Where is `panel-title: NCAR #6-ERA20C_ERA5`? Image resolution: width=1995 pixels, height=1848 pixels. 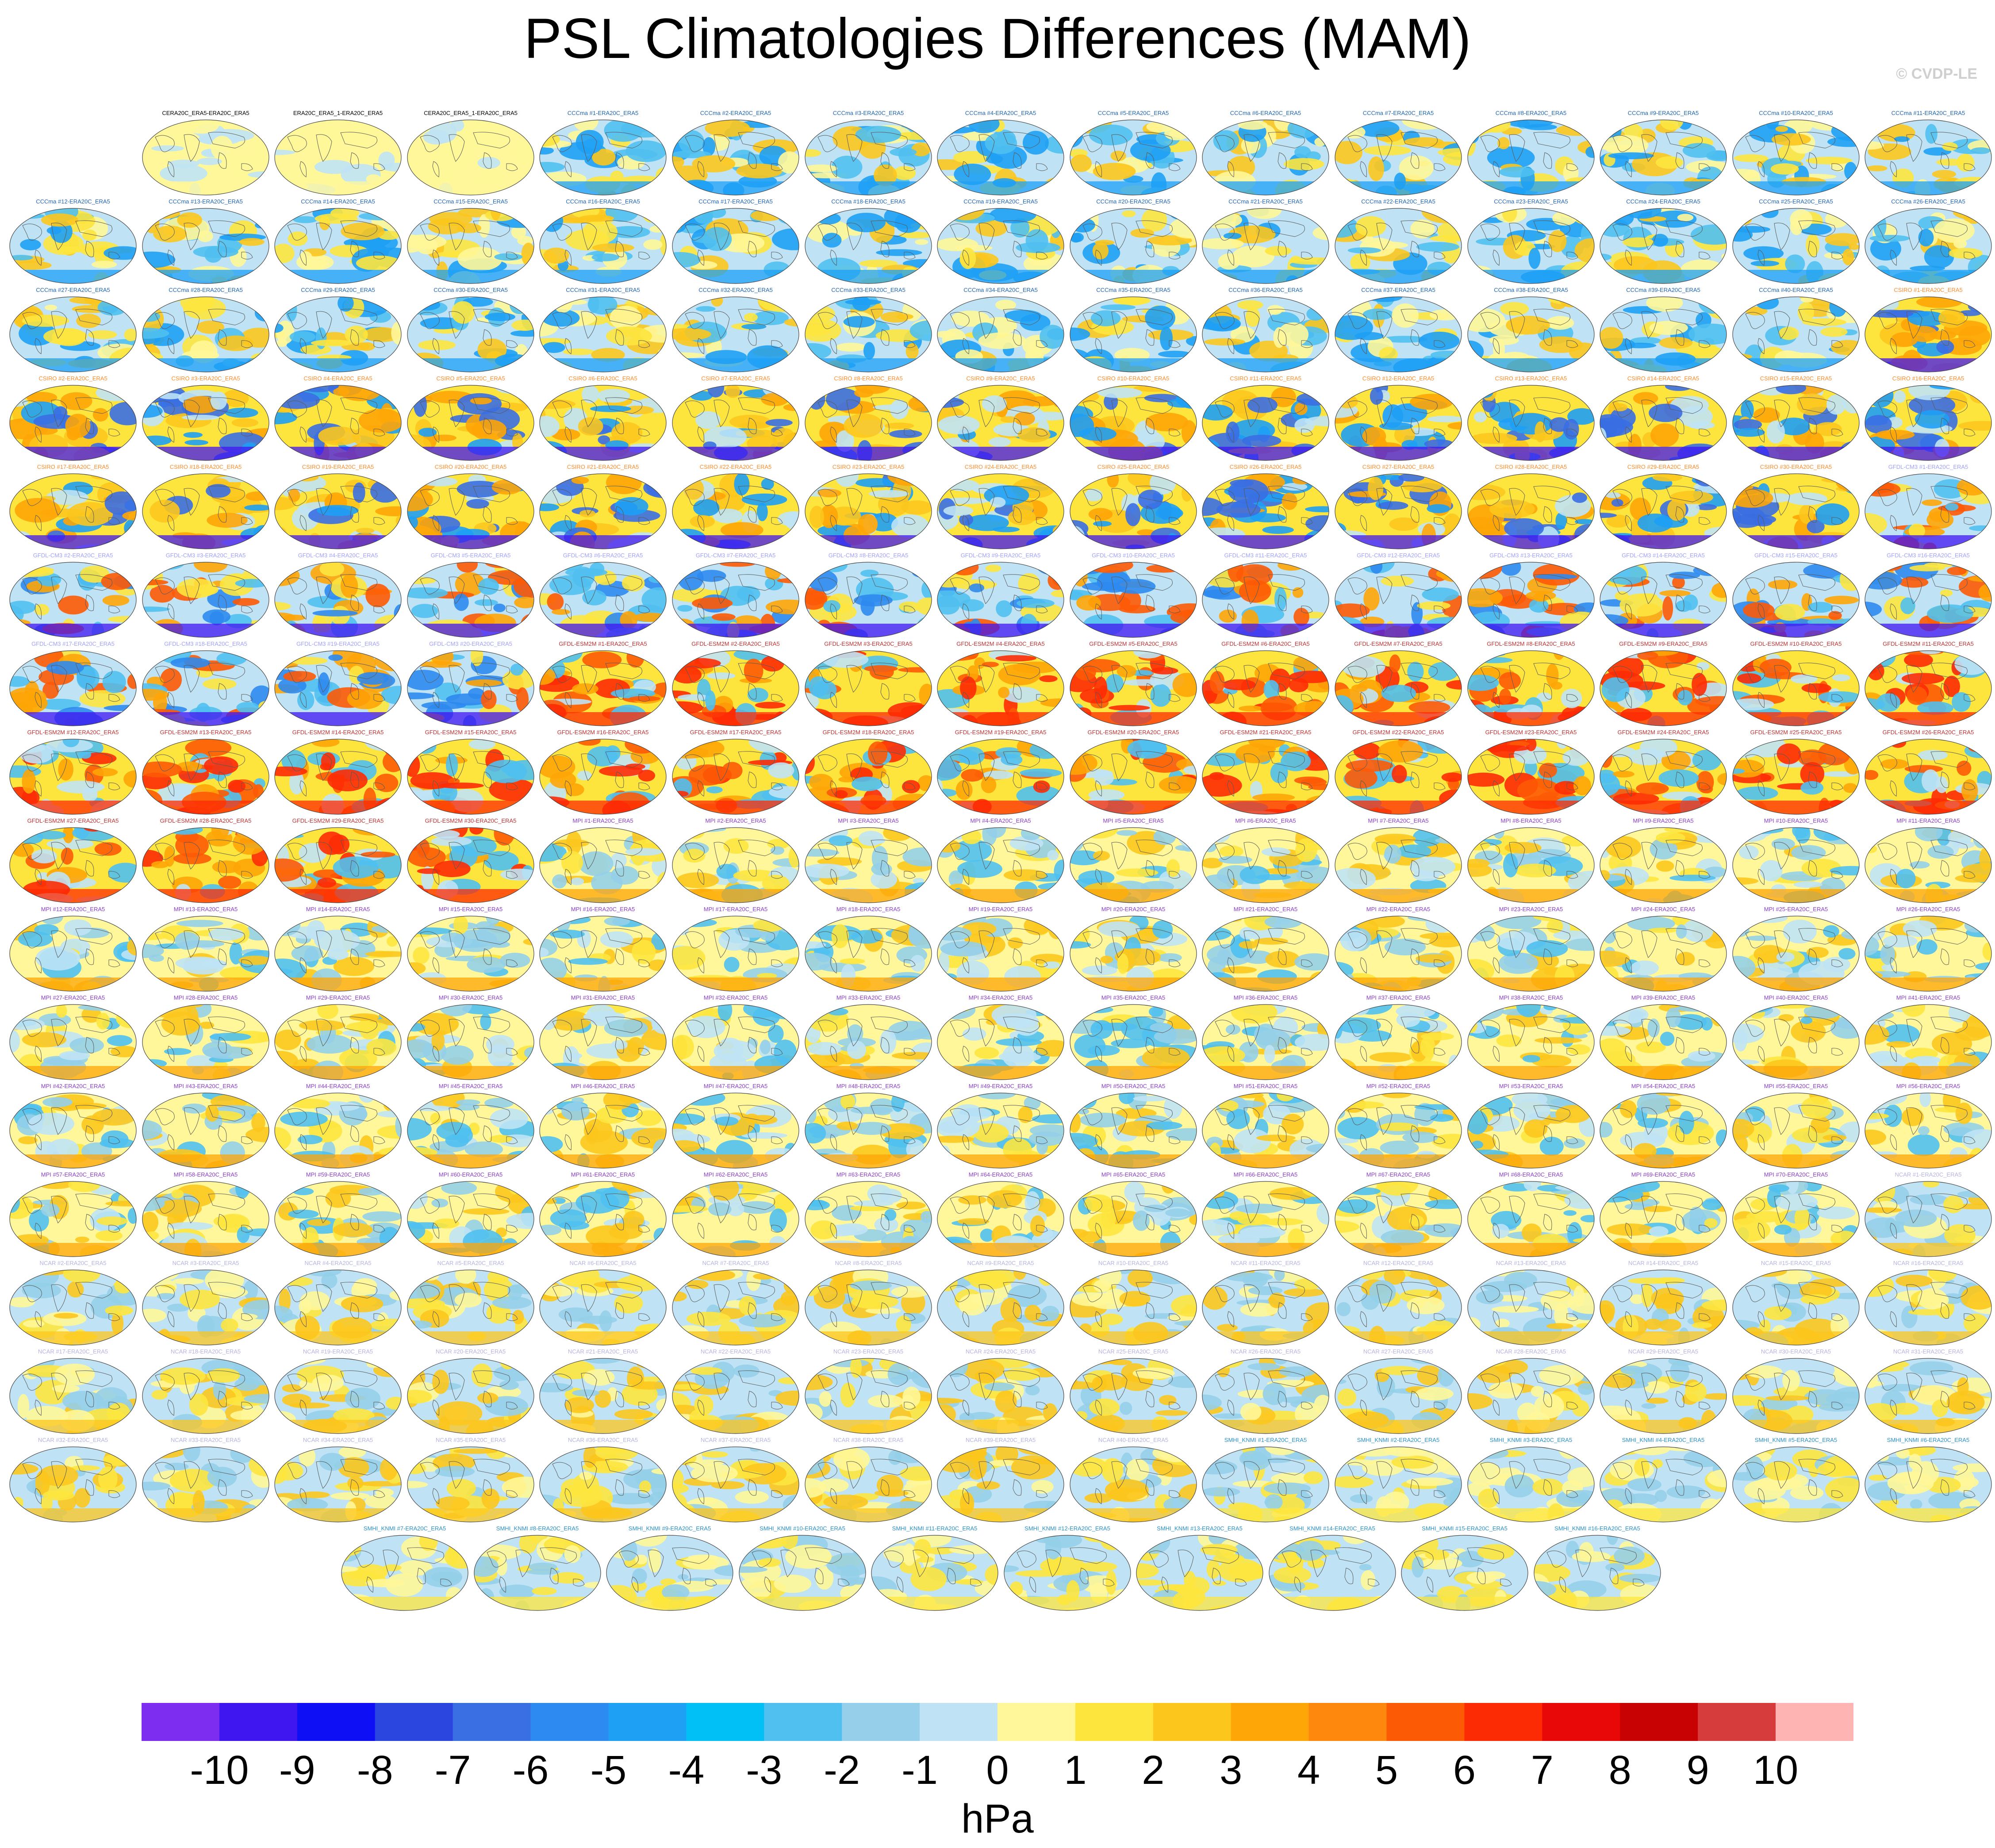
panel-title: NCAR #6-ERA20C_ERA5 is located at coordinates (603, 1263).